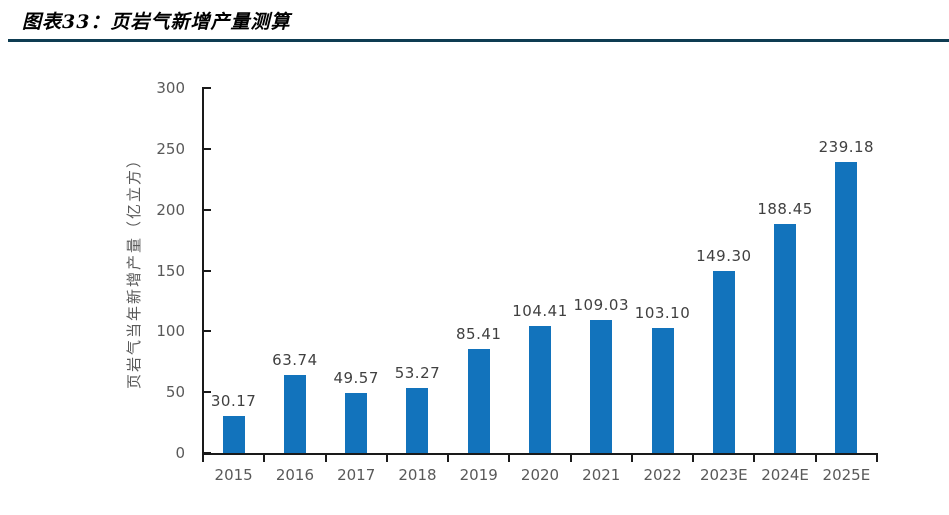 The image size is (949, 515). What do you see at coordinates (170, 209) in the screenshot?
I see `y-axis-tick-label: 200` at bounding box center [170, 209].